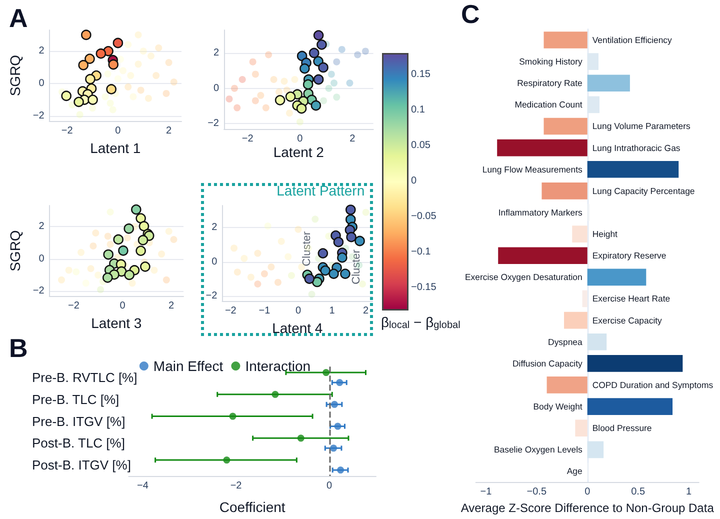  What do you see at coordinates (642, 126) in the screenshot?
I see `y-tick-label: Lung Volume Parameters` at bounding box center [642, 126].